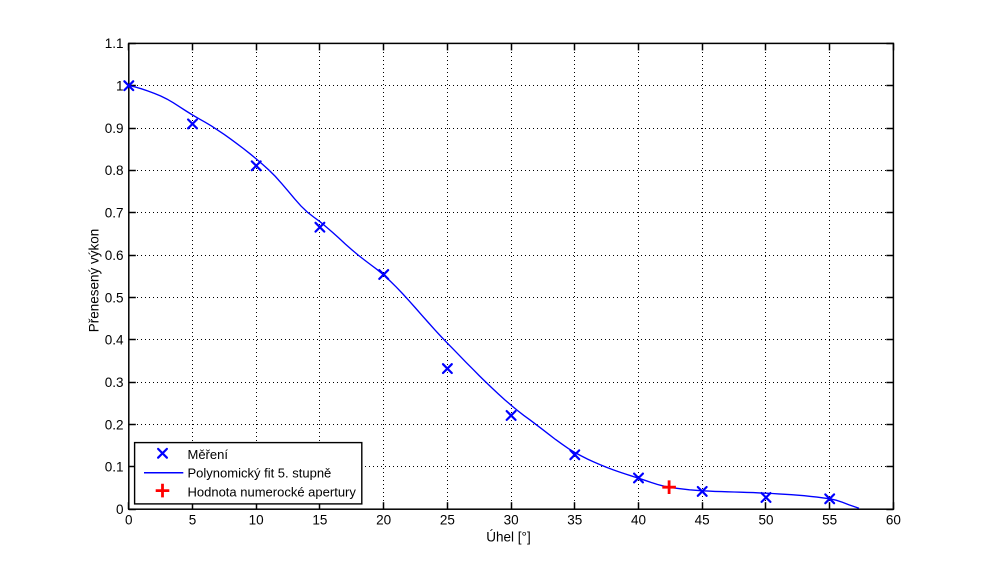 The height and width of the screenshot is (577, 987). What do you see at coordinates (208, 454) in the screenshot?
I see `svg-text: Měření` at bounding box center [208, 454].